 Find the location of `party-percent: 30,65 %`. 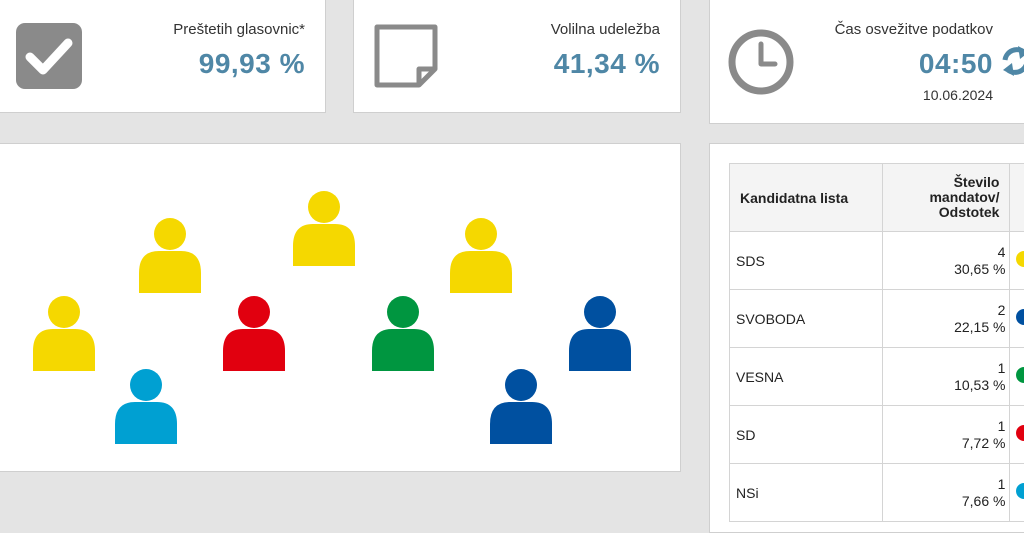

party-percent: 30,65 % is located at coordinates (979, 269).